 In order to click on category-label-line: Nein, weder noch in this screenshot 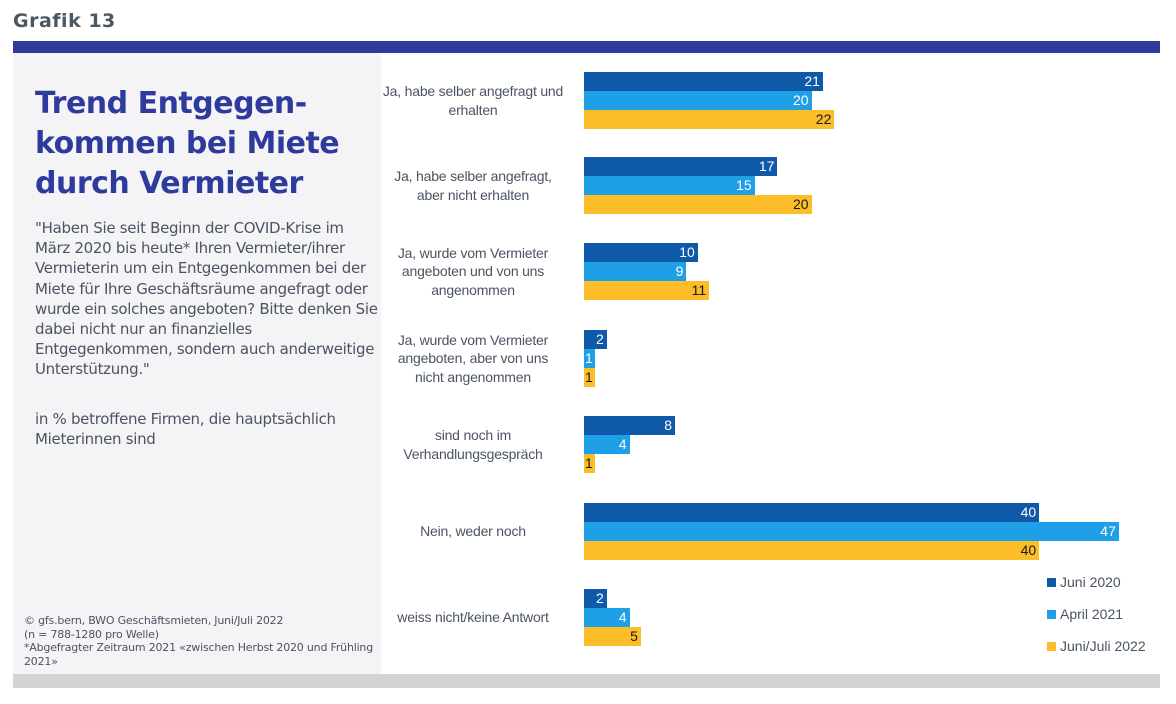, I will do `click(473, 531)`.